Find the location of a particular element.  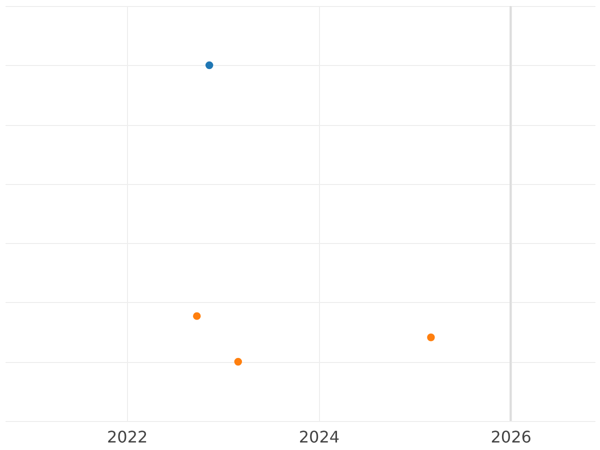

x-tick-label: 2024 is located at coordinates (319, 437).